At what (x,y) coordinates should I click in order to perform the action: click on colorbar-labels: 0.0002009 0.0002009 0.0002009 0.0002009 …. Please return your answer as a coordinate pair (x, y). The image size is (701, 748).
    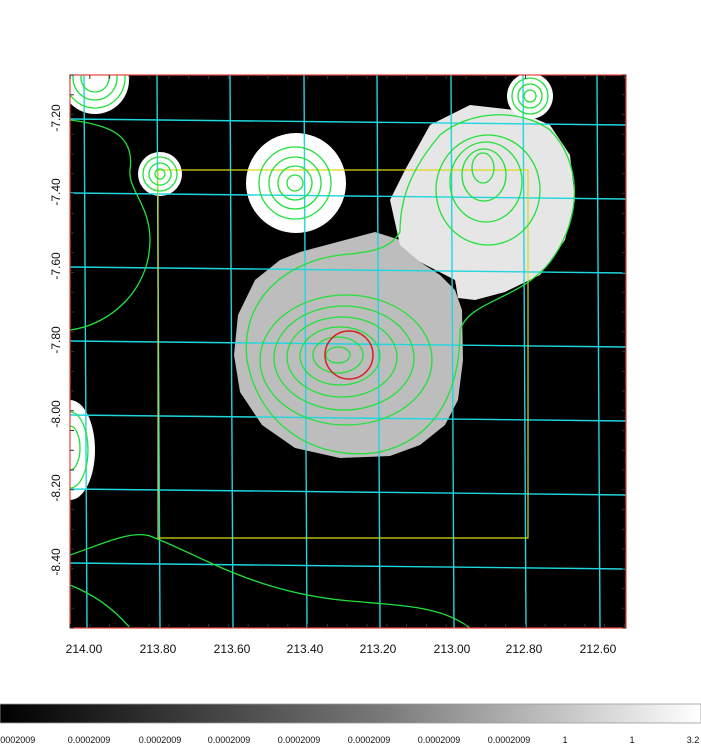
    Looking at the image, I should click on (349, 740).